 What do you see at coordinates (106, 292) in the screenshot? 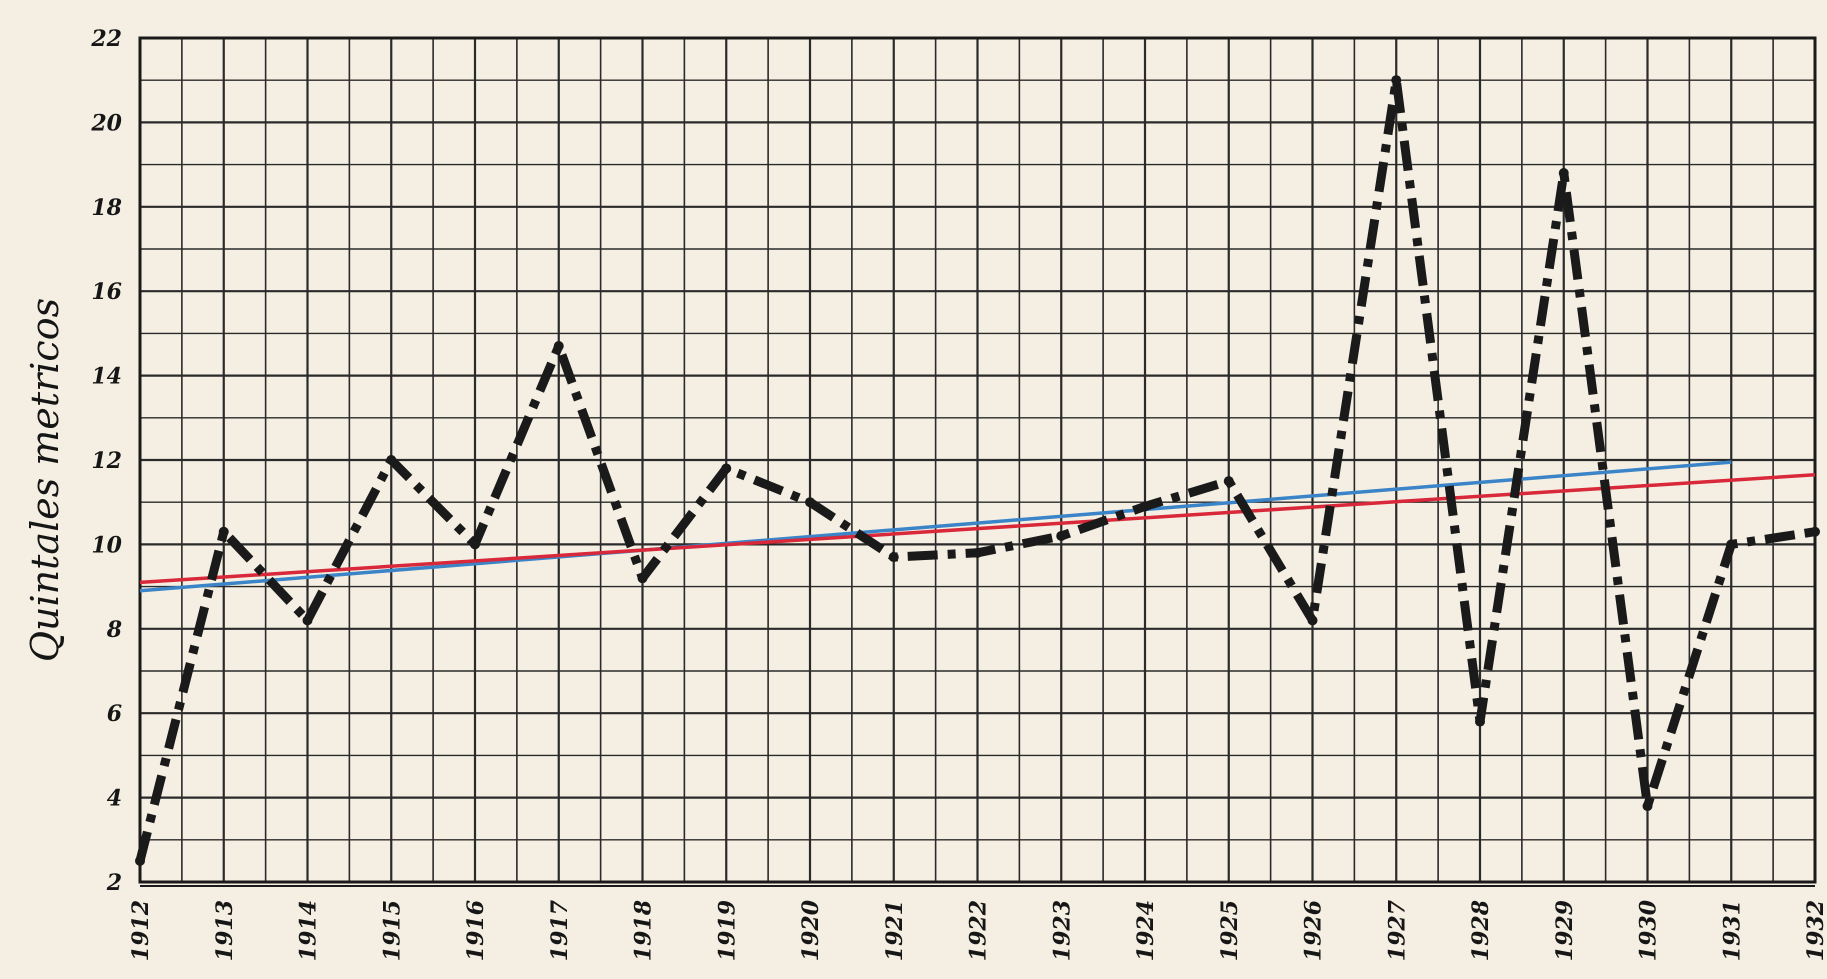
I see `y-tick-label: 16` at bounding box center [106, 292].